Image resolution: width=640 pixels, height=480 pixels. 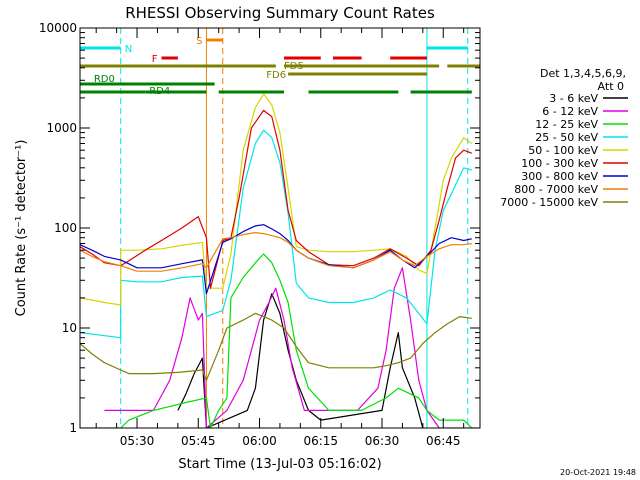 I want to click on y-axis-label: Count Rate (s⁻¹ detector⁻¹), so click(x=21, y=228).